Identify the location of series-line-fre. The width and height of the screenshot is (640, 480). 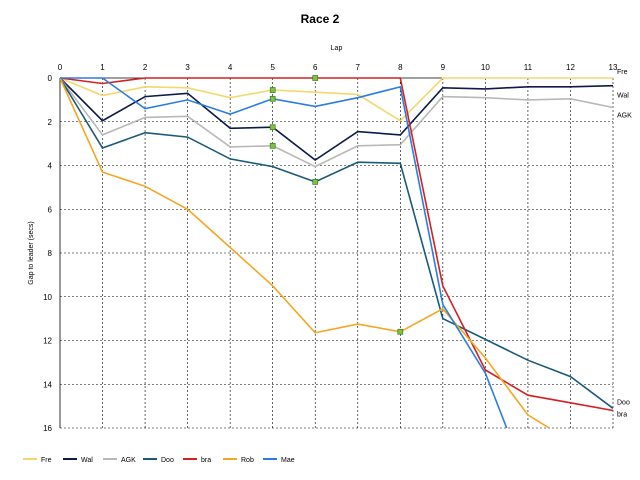
(336, 99).